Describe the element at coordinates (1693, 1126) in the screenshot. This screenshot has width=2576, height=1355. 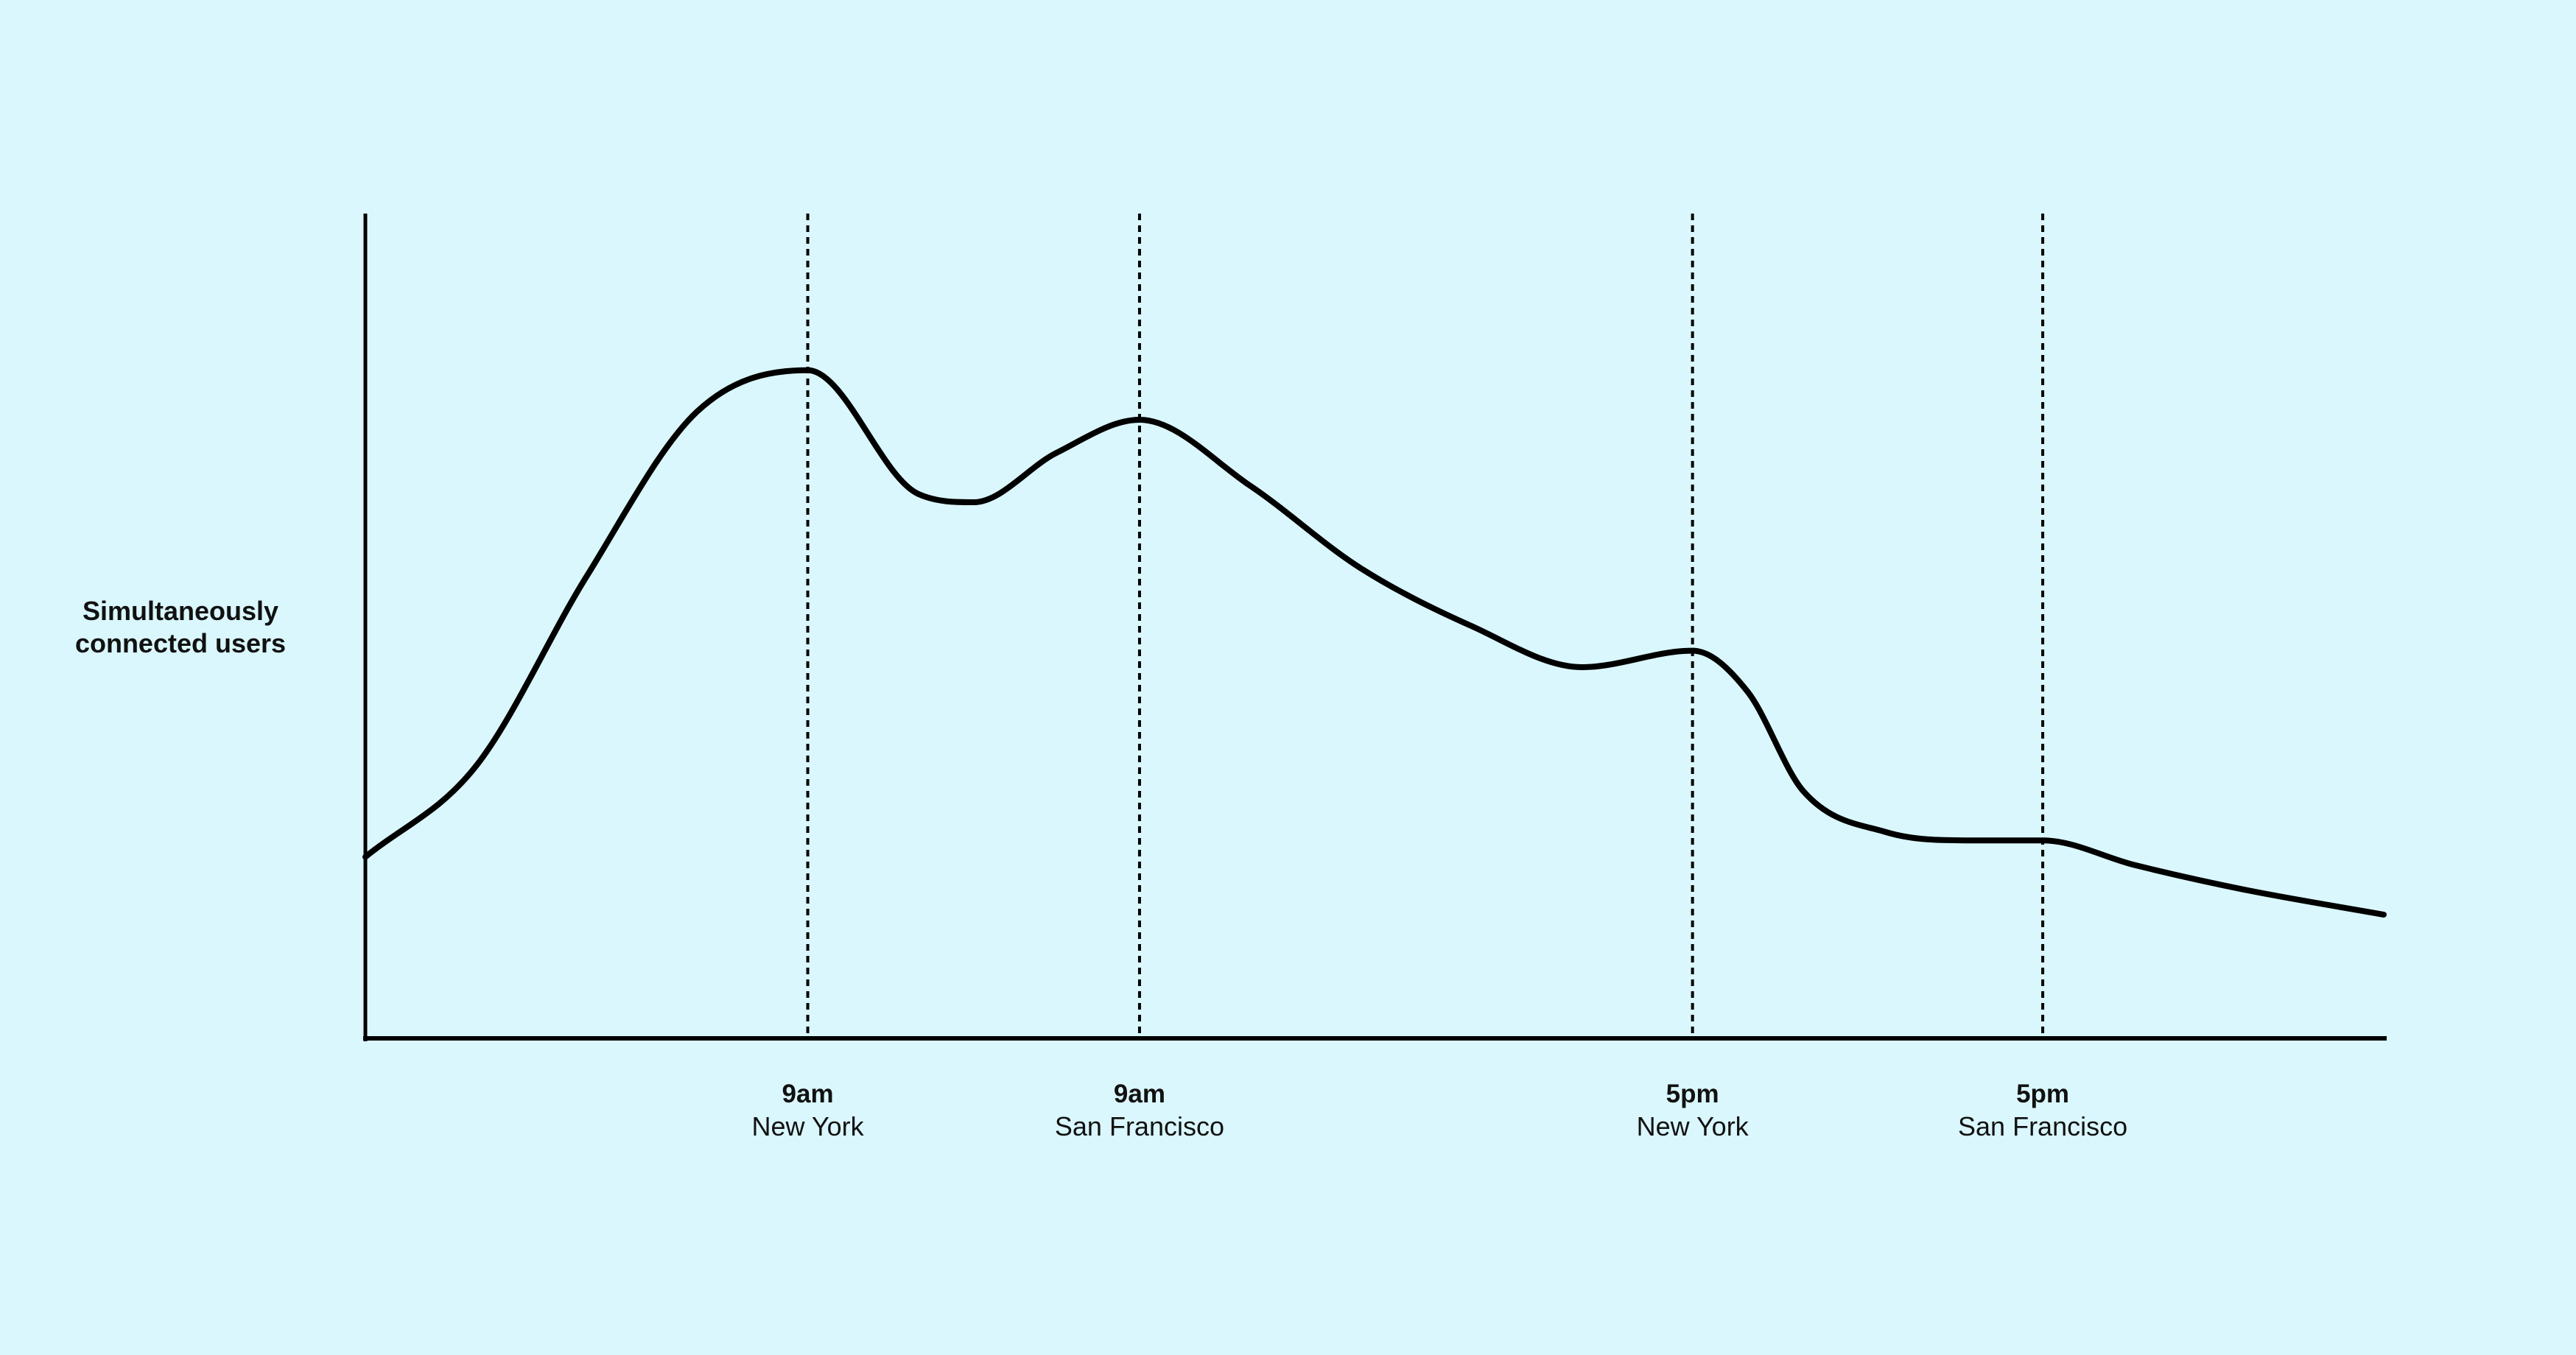
I see `x-tick-city-3: New York` at that location.